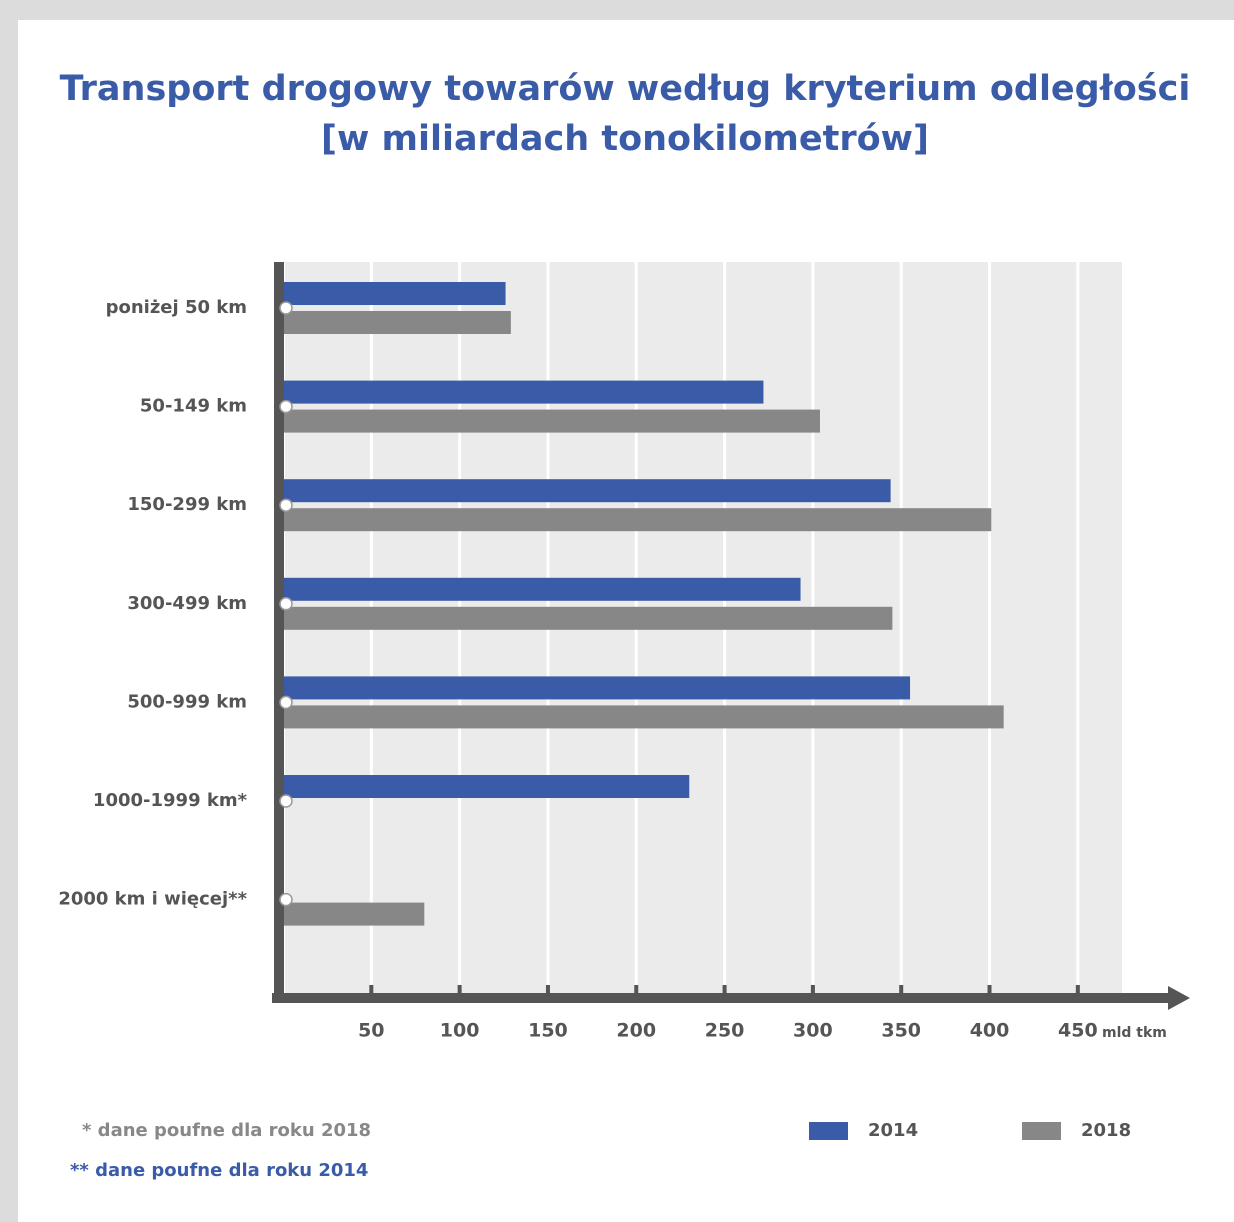 Image resolution: width=1234 pixels, height=1222 pixels. What do you see at coordinates (371, 1031) in the screenshot?
I see `x-tick-label: 50` at bounding box center [371, 1031].